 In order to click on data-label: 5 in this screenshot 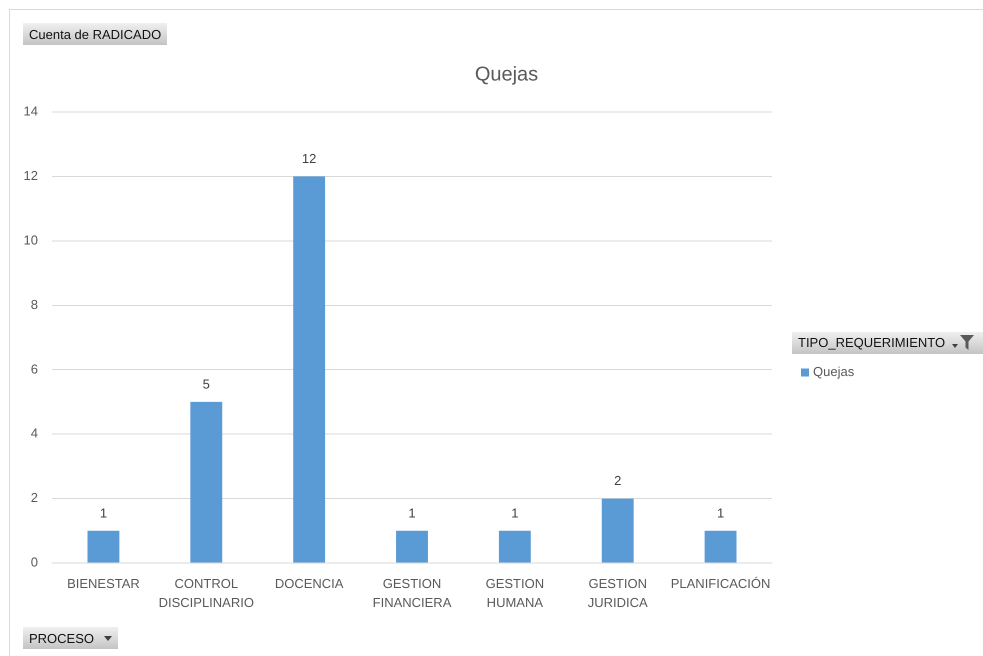, I will do `click(206, 384)`.